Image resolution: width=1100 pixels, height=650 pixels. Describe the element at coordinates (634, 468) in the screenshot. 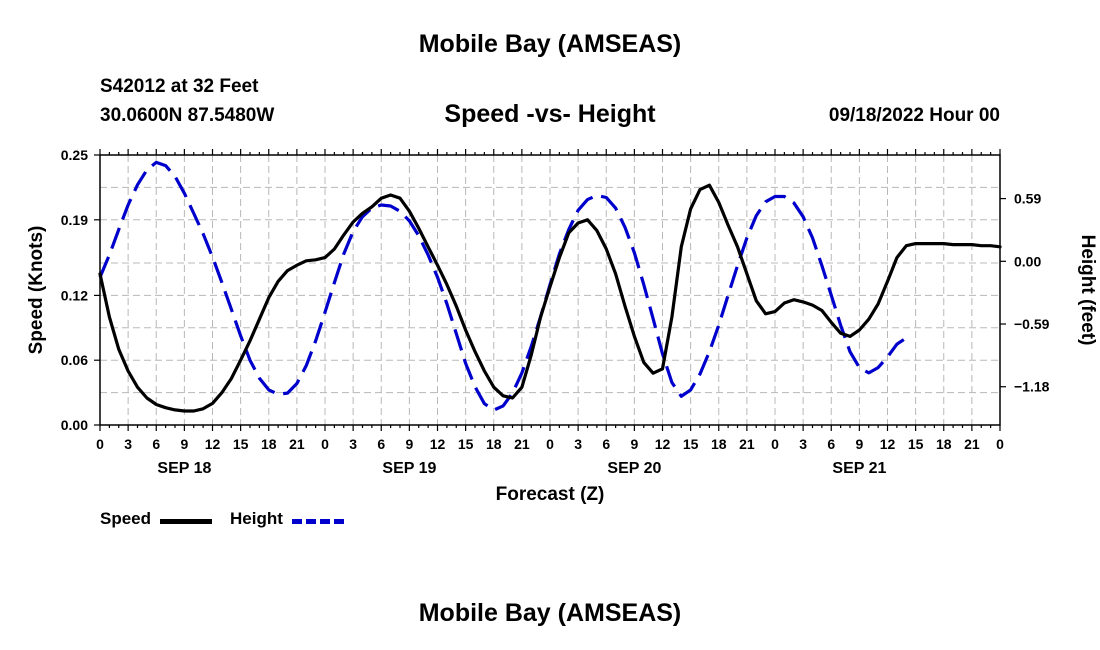

I see `date-label: SEP 20` at that location.